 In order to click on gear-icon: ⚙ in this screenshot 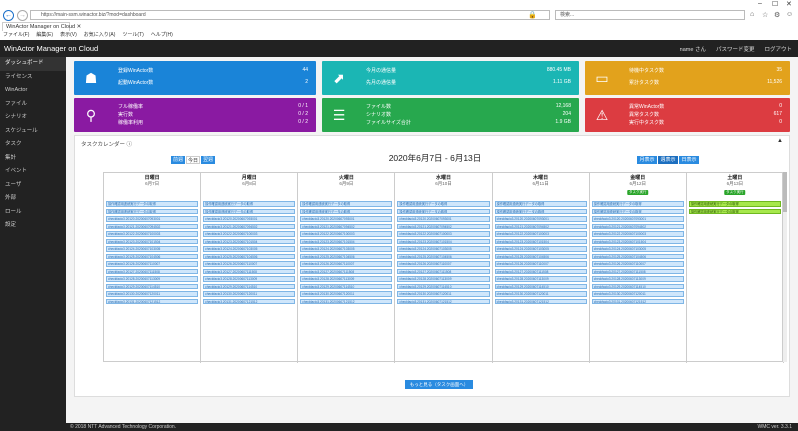, I will do `click(777, 15)`.